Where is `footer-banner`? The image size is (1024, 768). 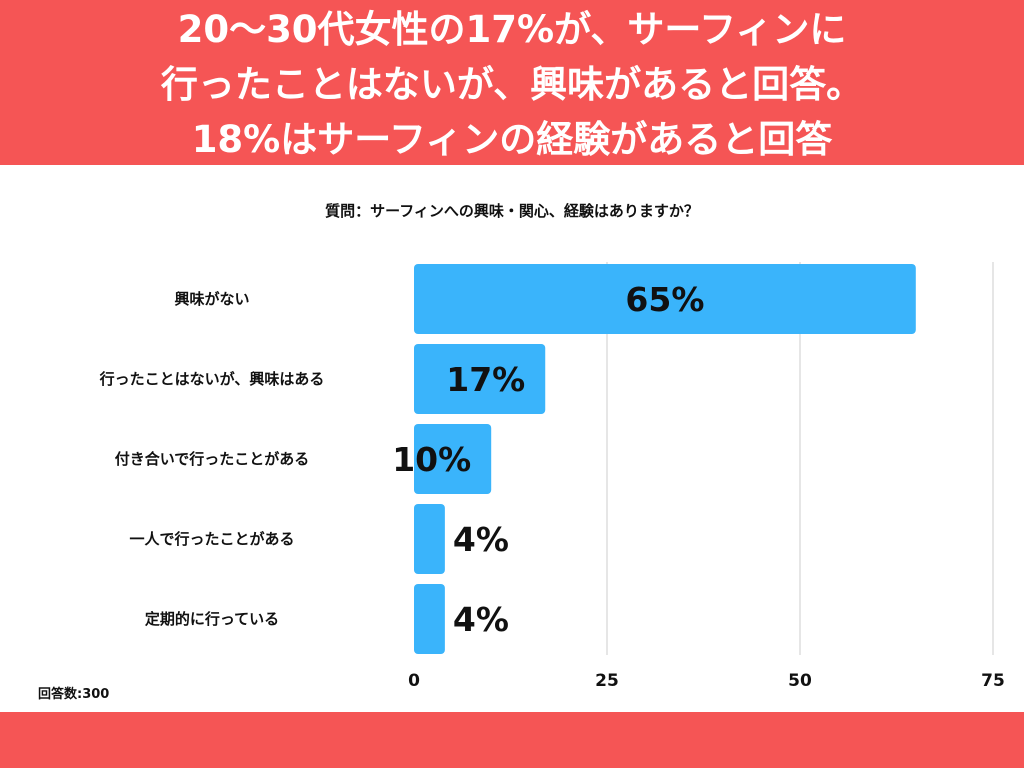 footer-banner is located at coordinates (512, 740).